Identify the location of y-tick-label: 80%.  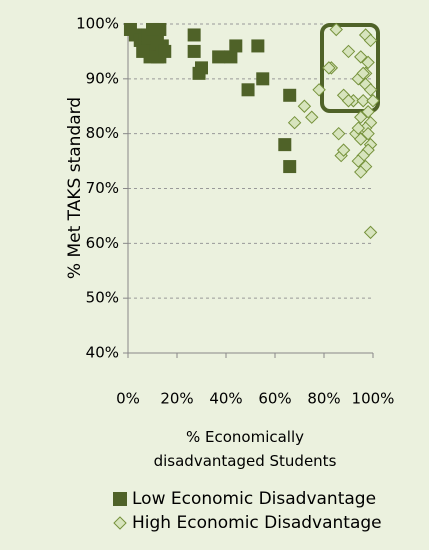
(102, 133).